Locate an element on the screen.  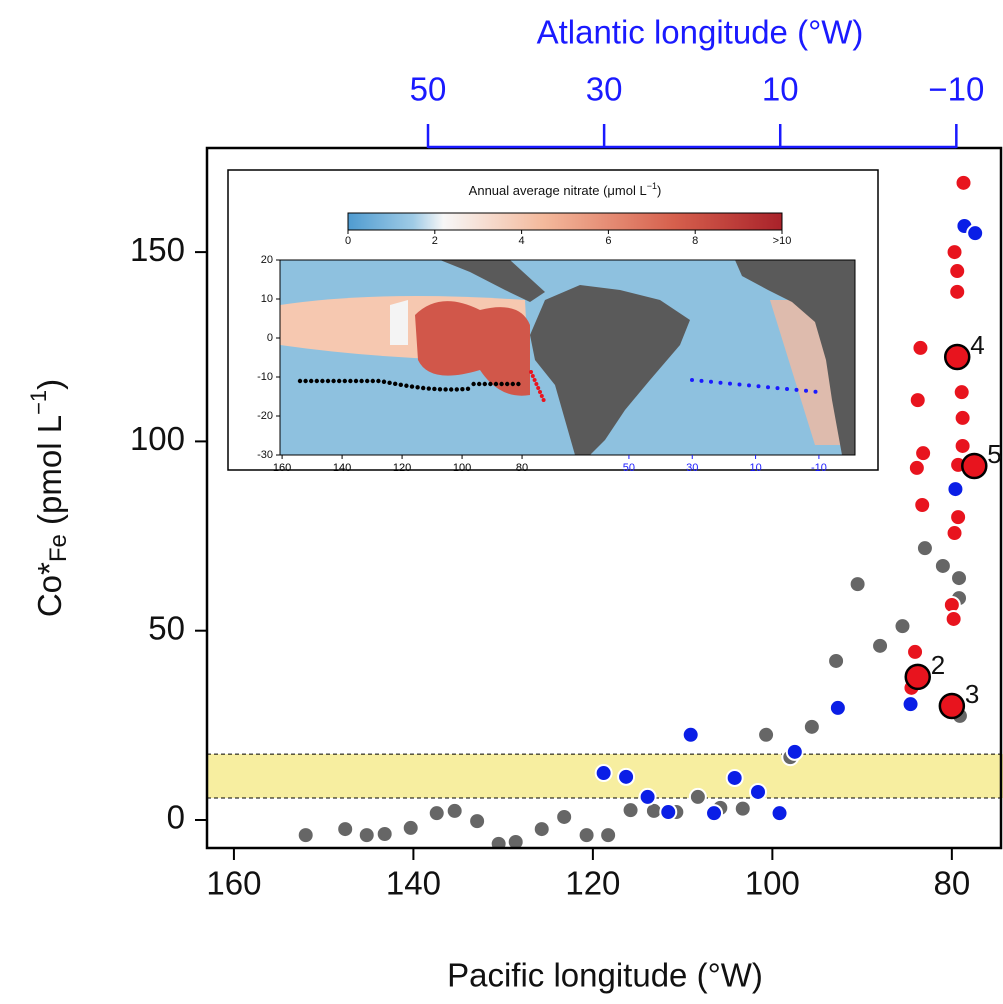
inset-title-sup: −1 is located at coordinates (652, 186).